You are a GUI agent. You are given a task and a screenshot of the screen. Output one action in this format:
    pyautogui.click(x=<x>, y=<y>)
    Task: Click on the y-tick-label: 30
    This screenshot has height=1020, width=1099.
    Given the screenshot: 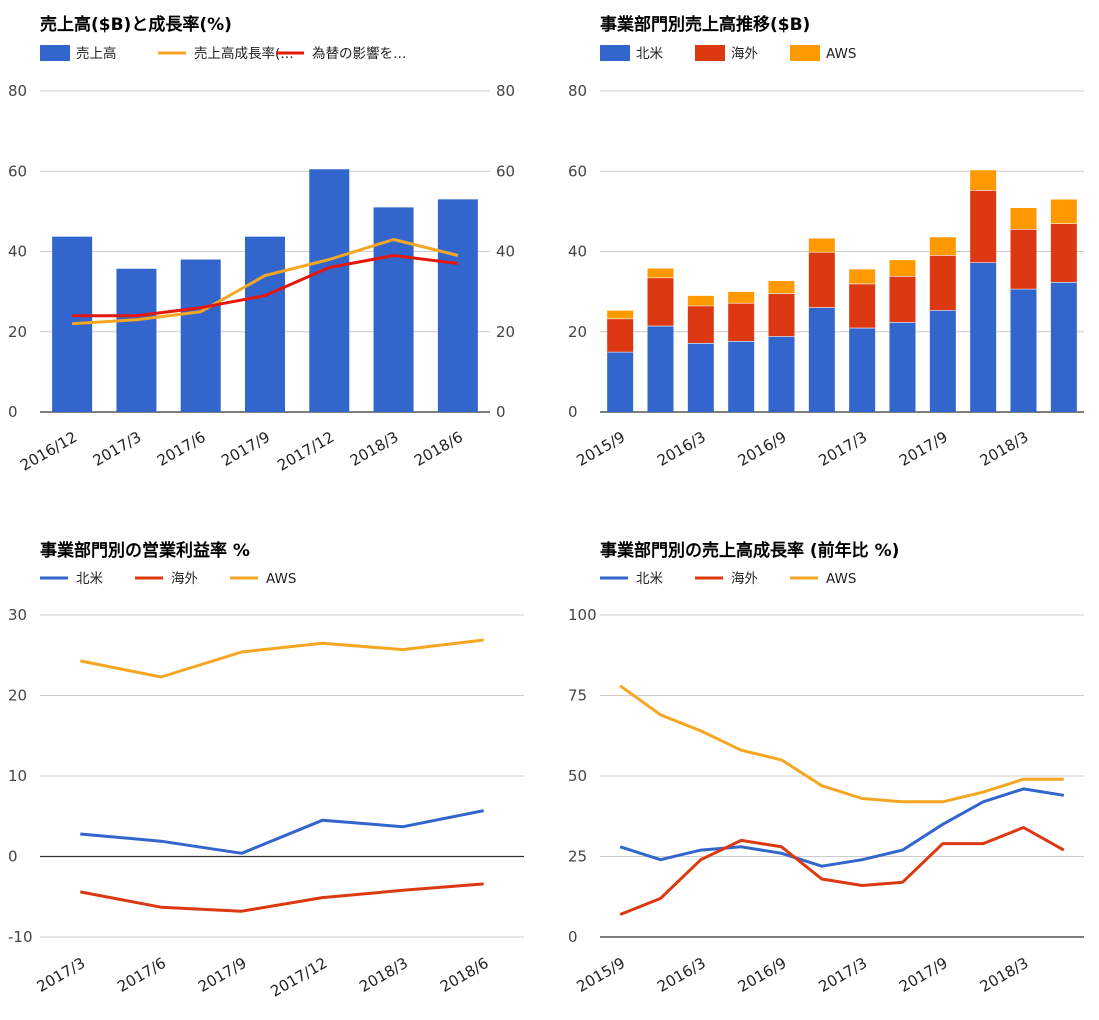 What is the action you would take?
    pyautogui.click(x=17, y=615)
    